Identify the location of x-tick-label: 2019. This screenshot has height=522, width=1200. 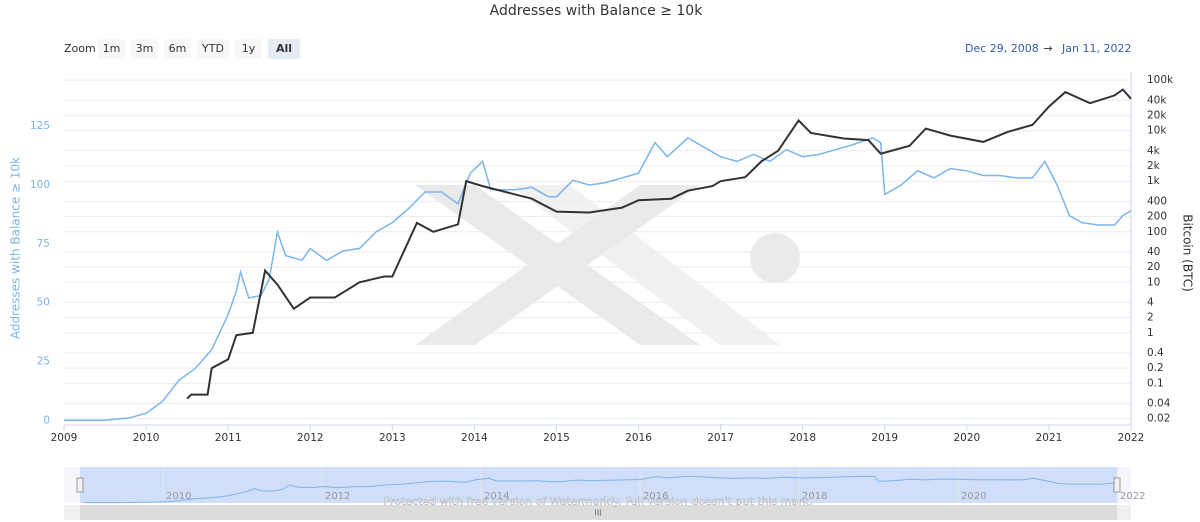
(884, 438).